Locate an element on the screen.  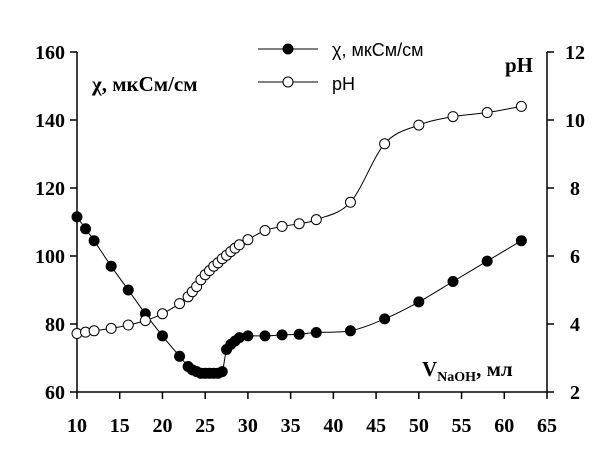
x-axis-ticks: 10 15 20 25 30 35 40 45 50 55 60 65 is located at coordinates (312, 414).